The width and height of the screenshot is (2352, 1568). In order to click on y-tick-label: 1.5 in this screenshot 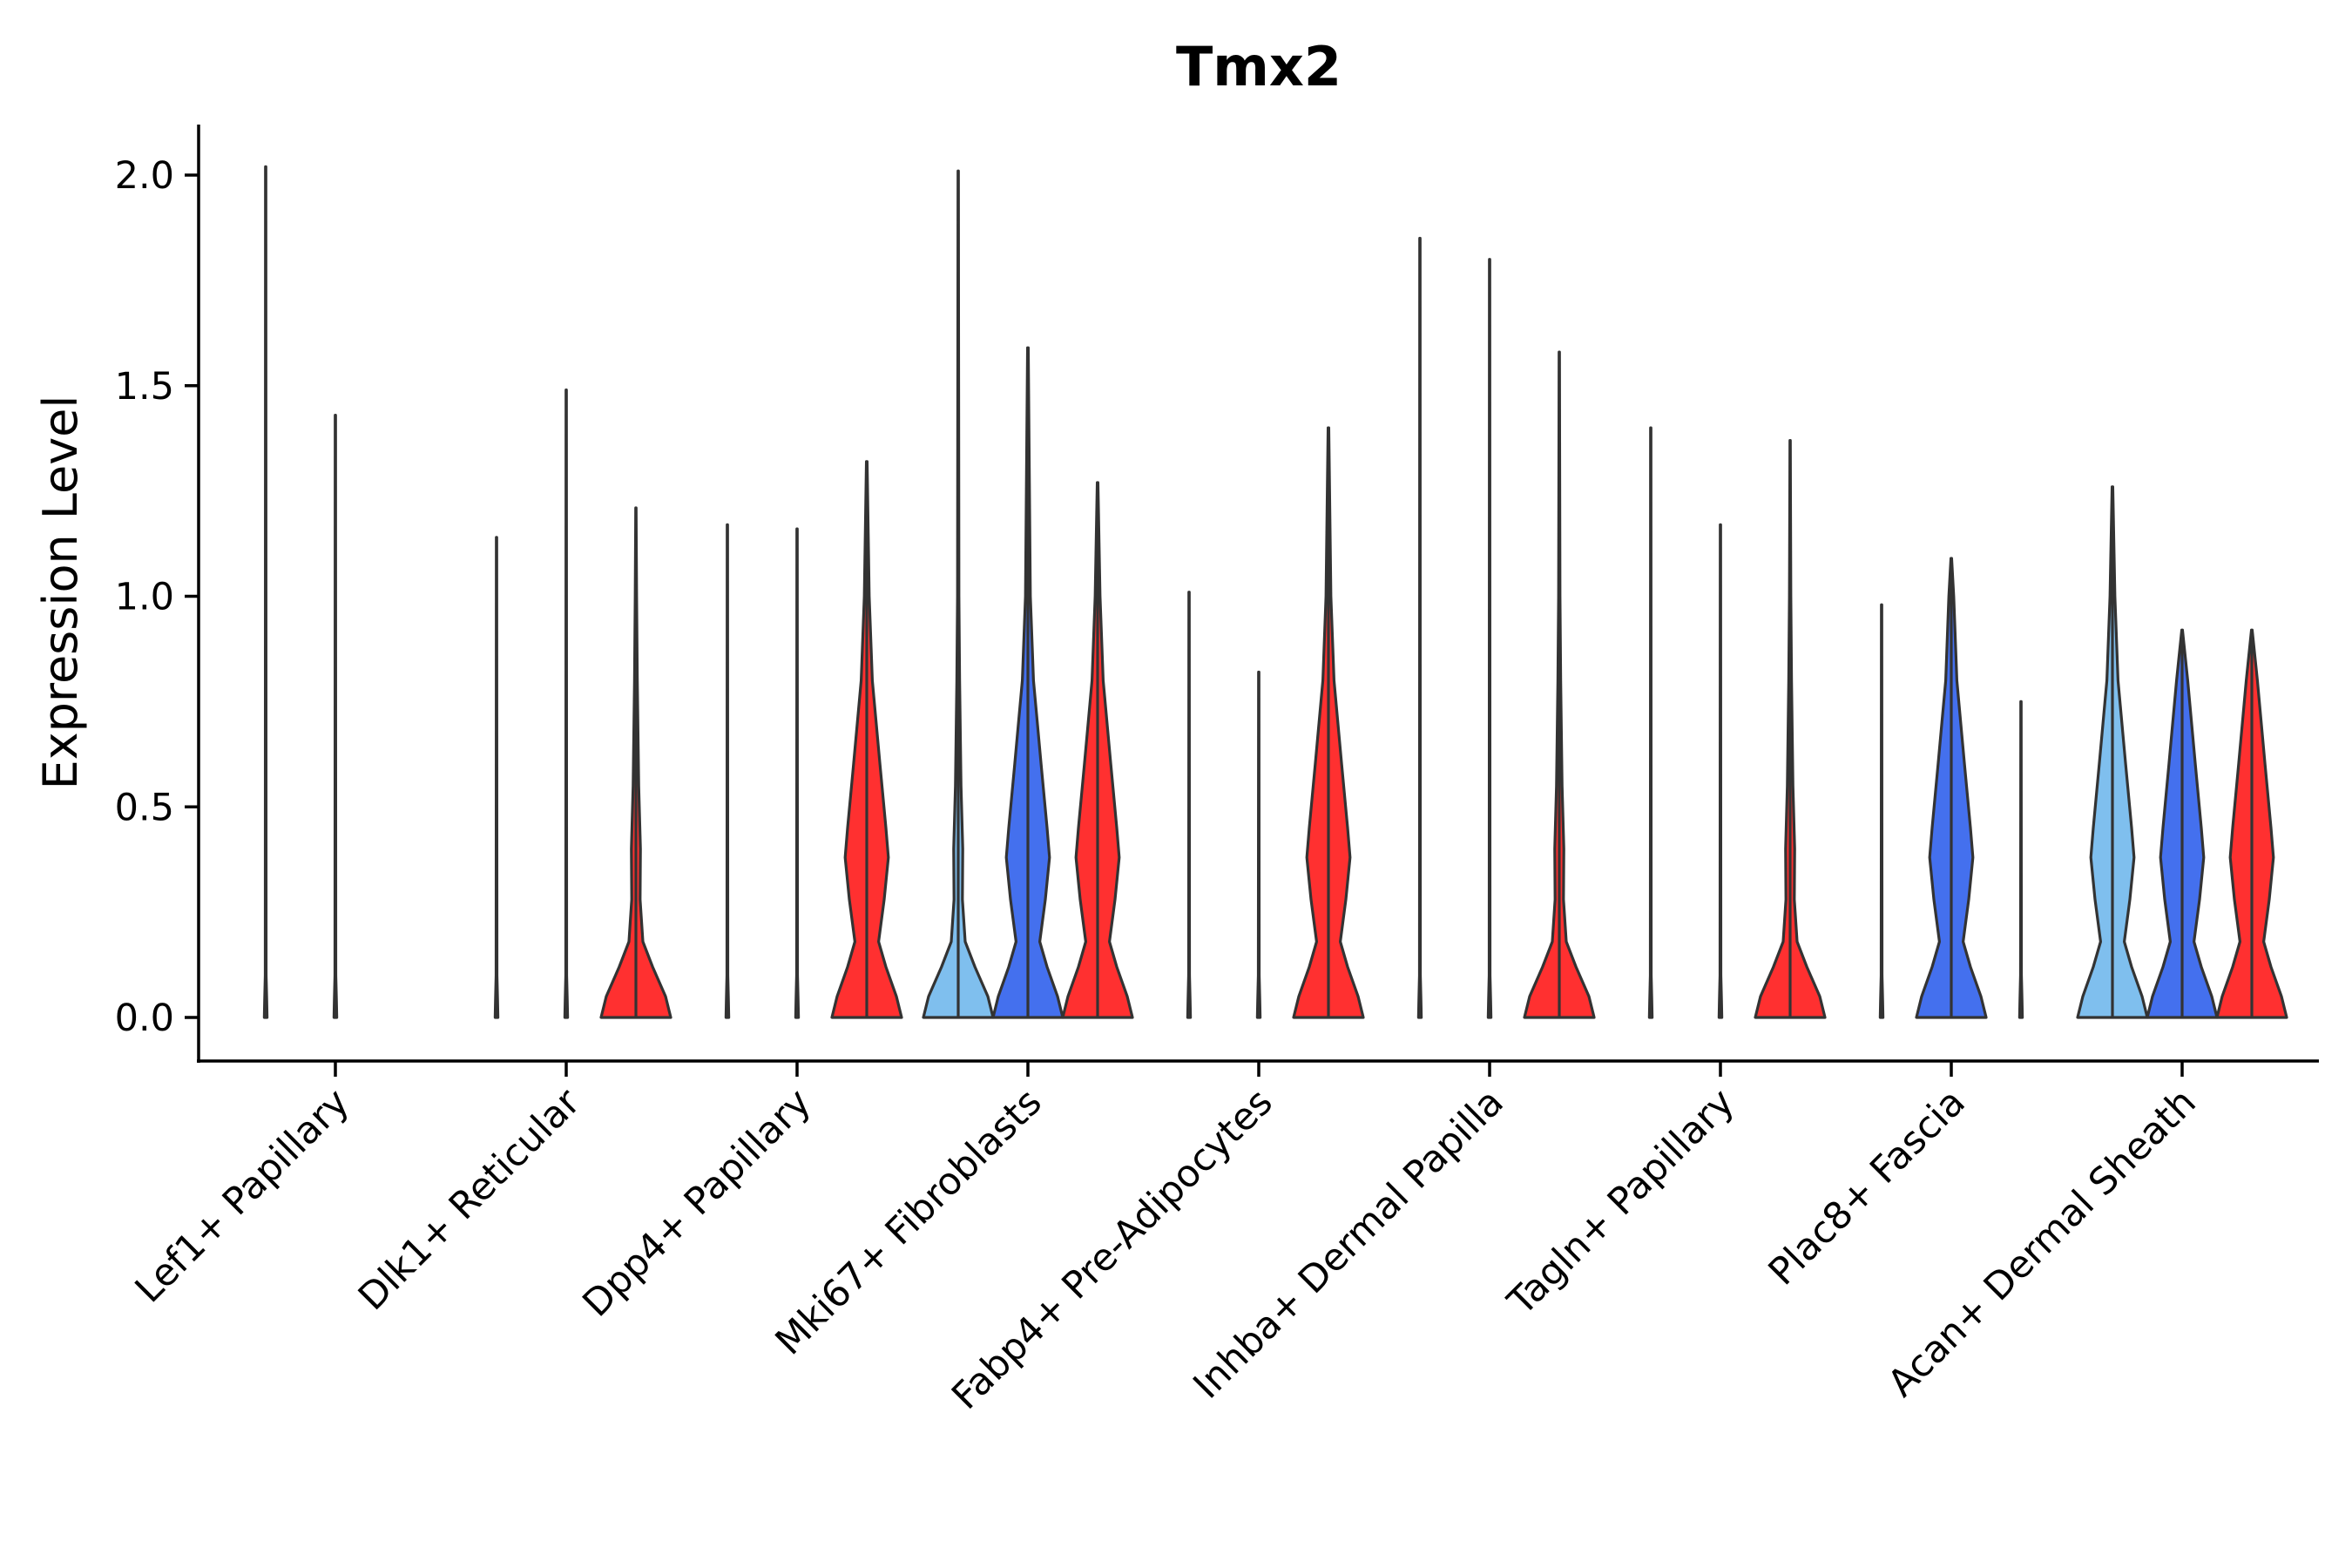, I will do `click(145, 387)`.